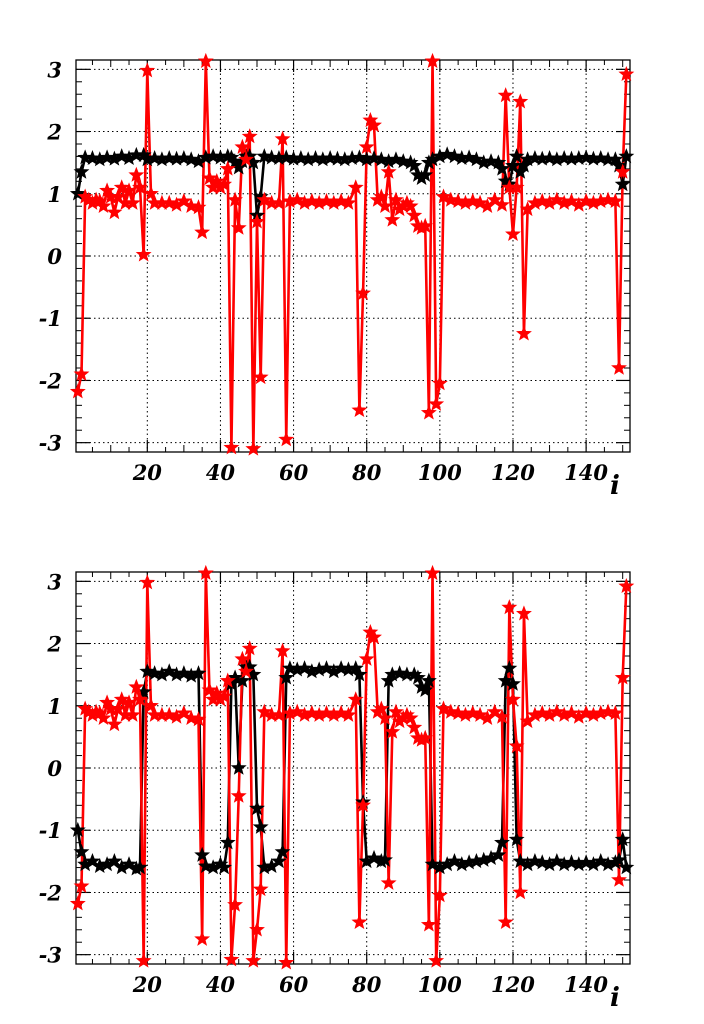  I want to click on x-tick-label: 80, so click(366, 472).